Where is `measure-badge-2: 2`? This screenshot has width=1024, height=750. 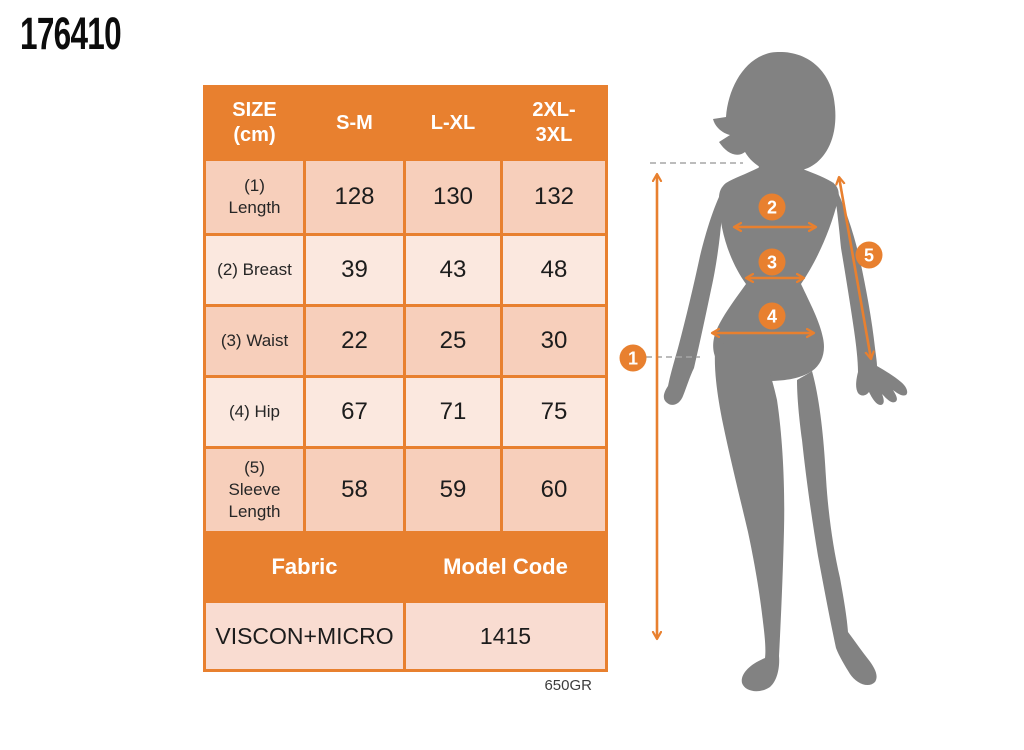
measure-badge-2: 2 is located at coordinates (772, 207).